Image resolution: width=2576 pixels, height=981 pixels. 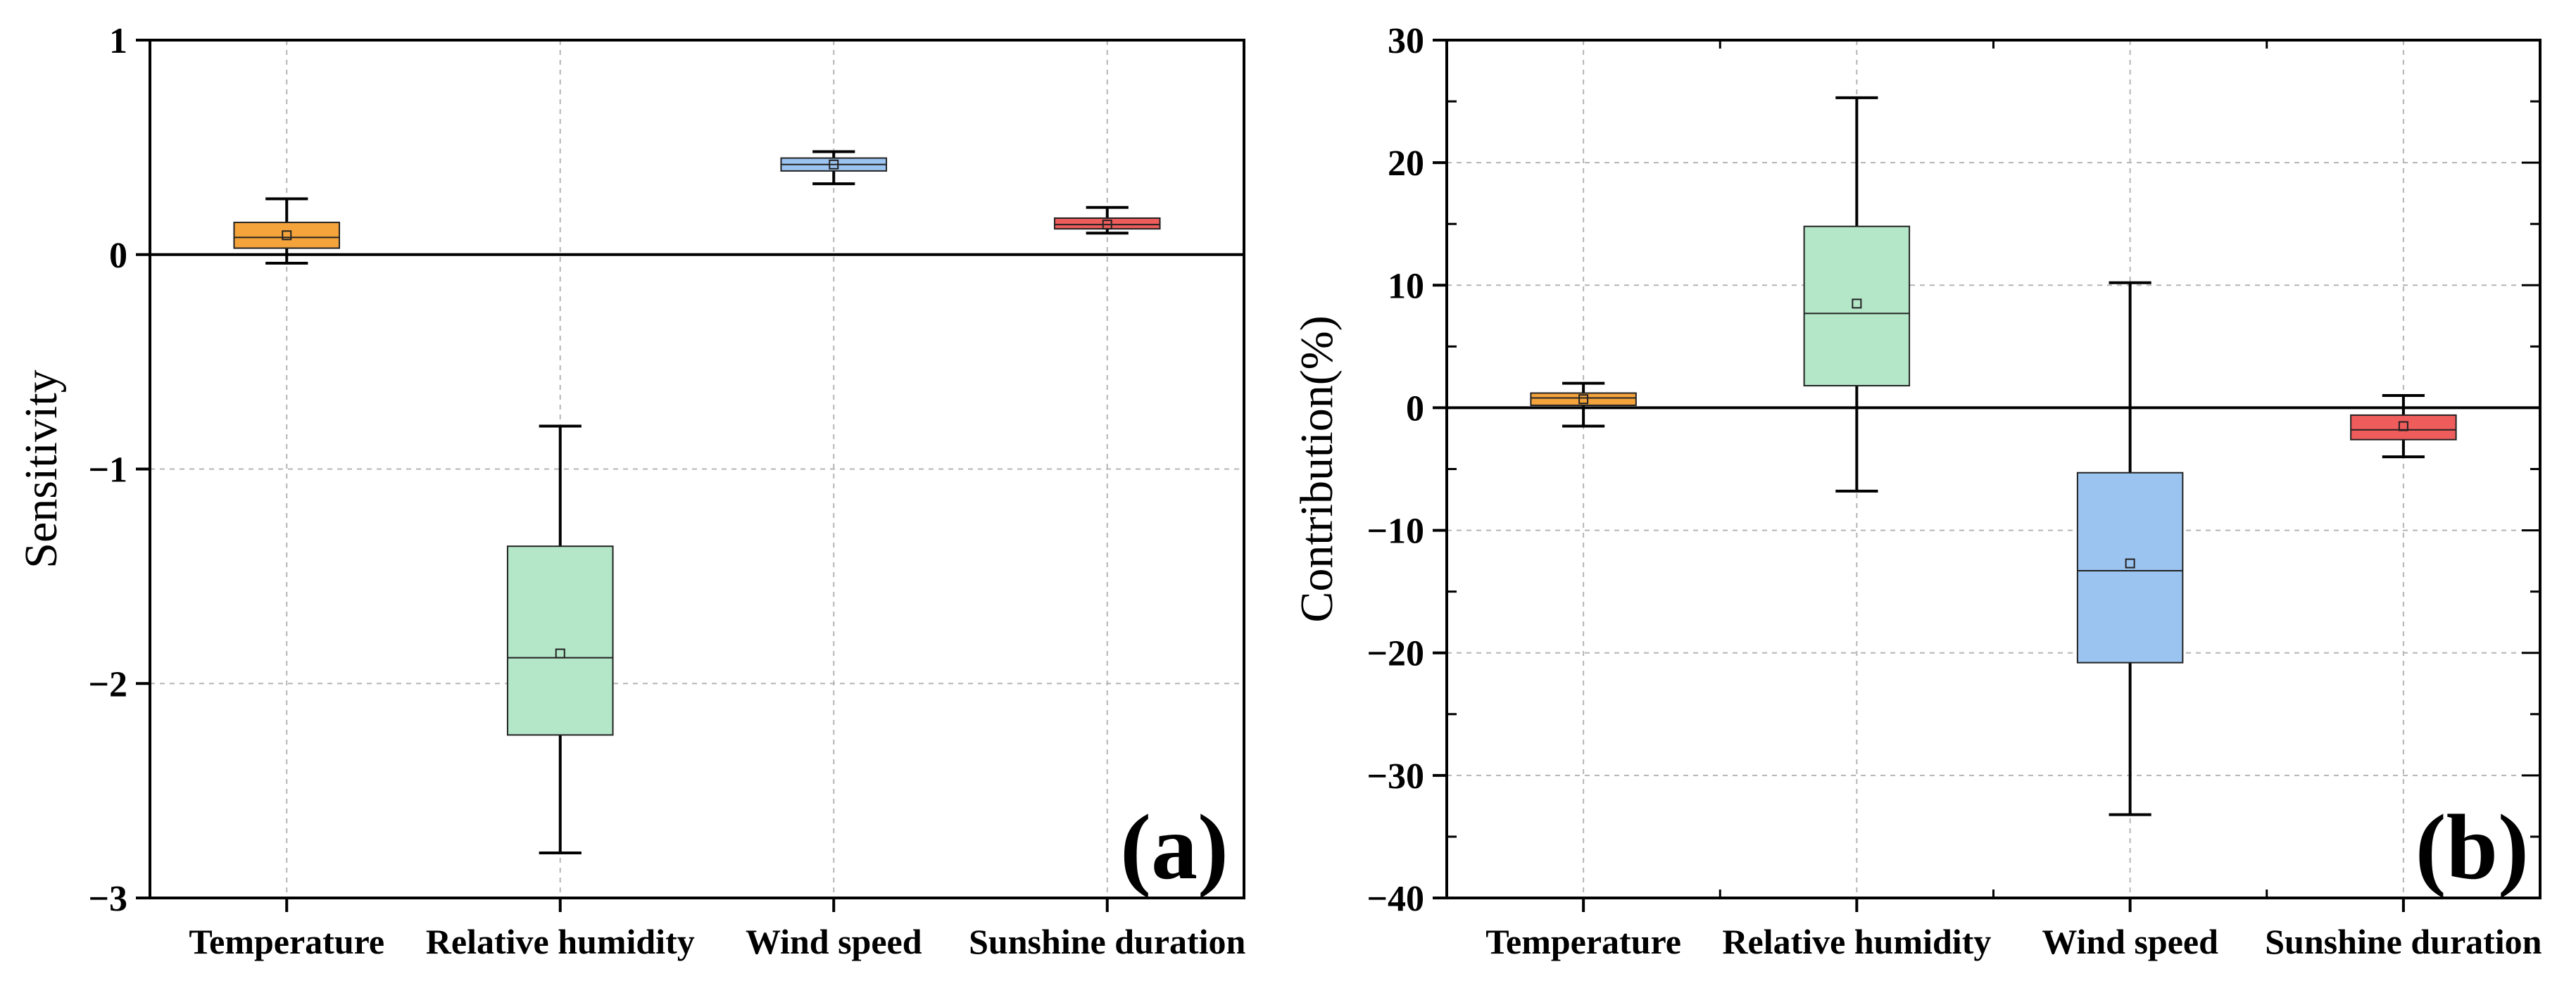 What do you see at coordinates (1406, 164) in the screenshot?
I see `y-tick-label: 20` at bounding box center [1406, 164].